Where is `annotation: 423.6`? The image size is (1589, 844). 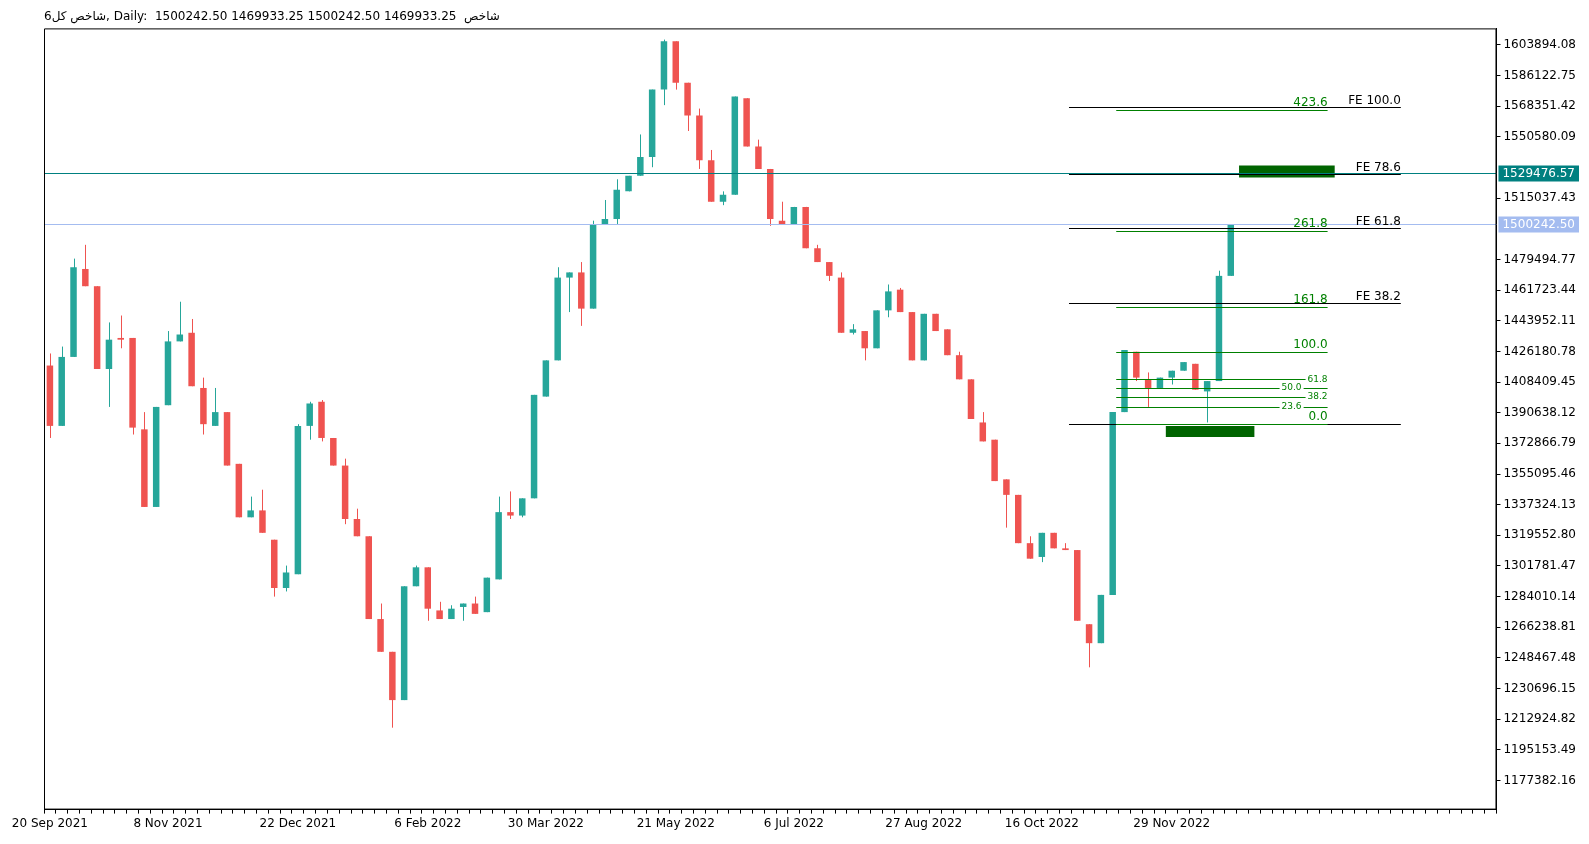 annotation: 423.6 is located at coordinates (1310, 102).